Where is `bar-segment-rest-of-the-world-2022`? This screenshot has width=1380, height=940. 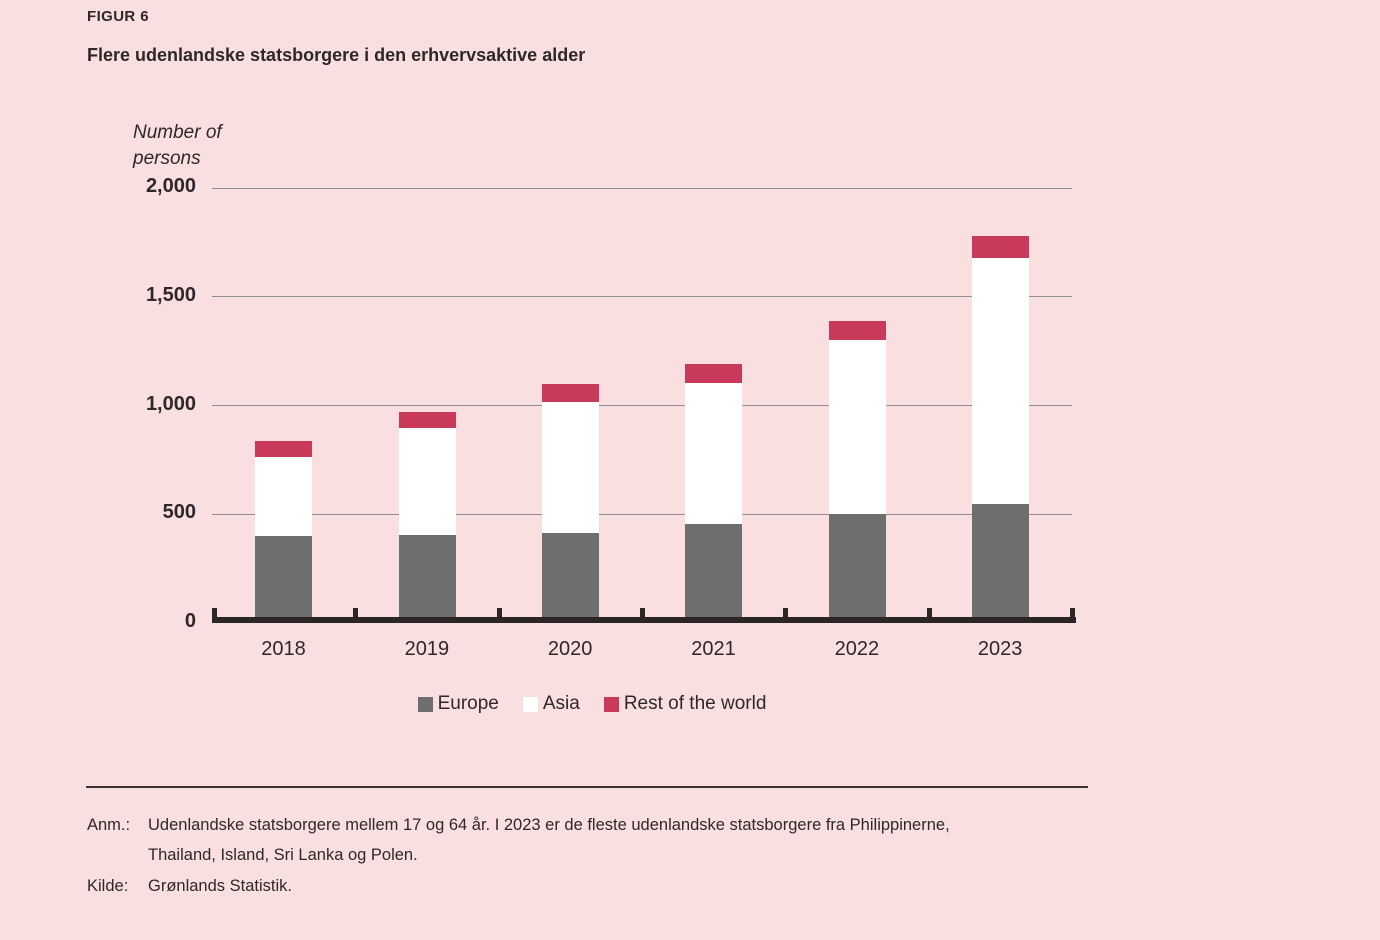 bar-segment-rest-of-the-world-2022 is located at coordinates (857, 330).